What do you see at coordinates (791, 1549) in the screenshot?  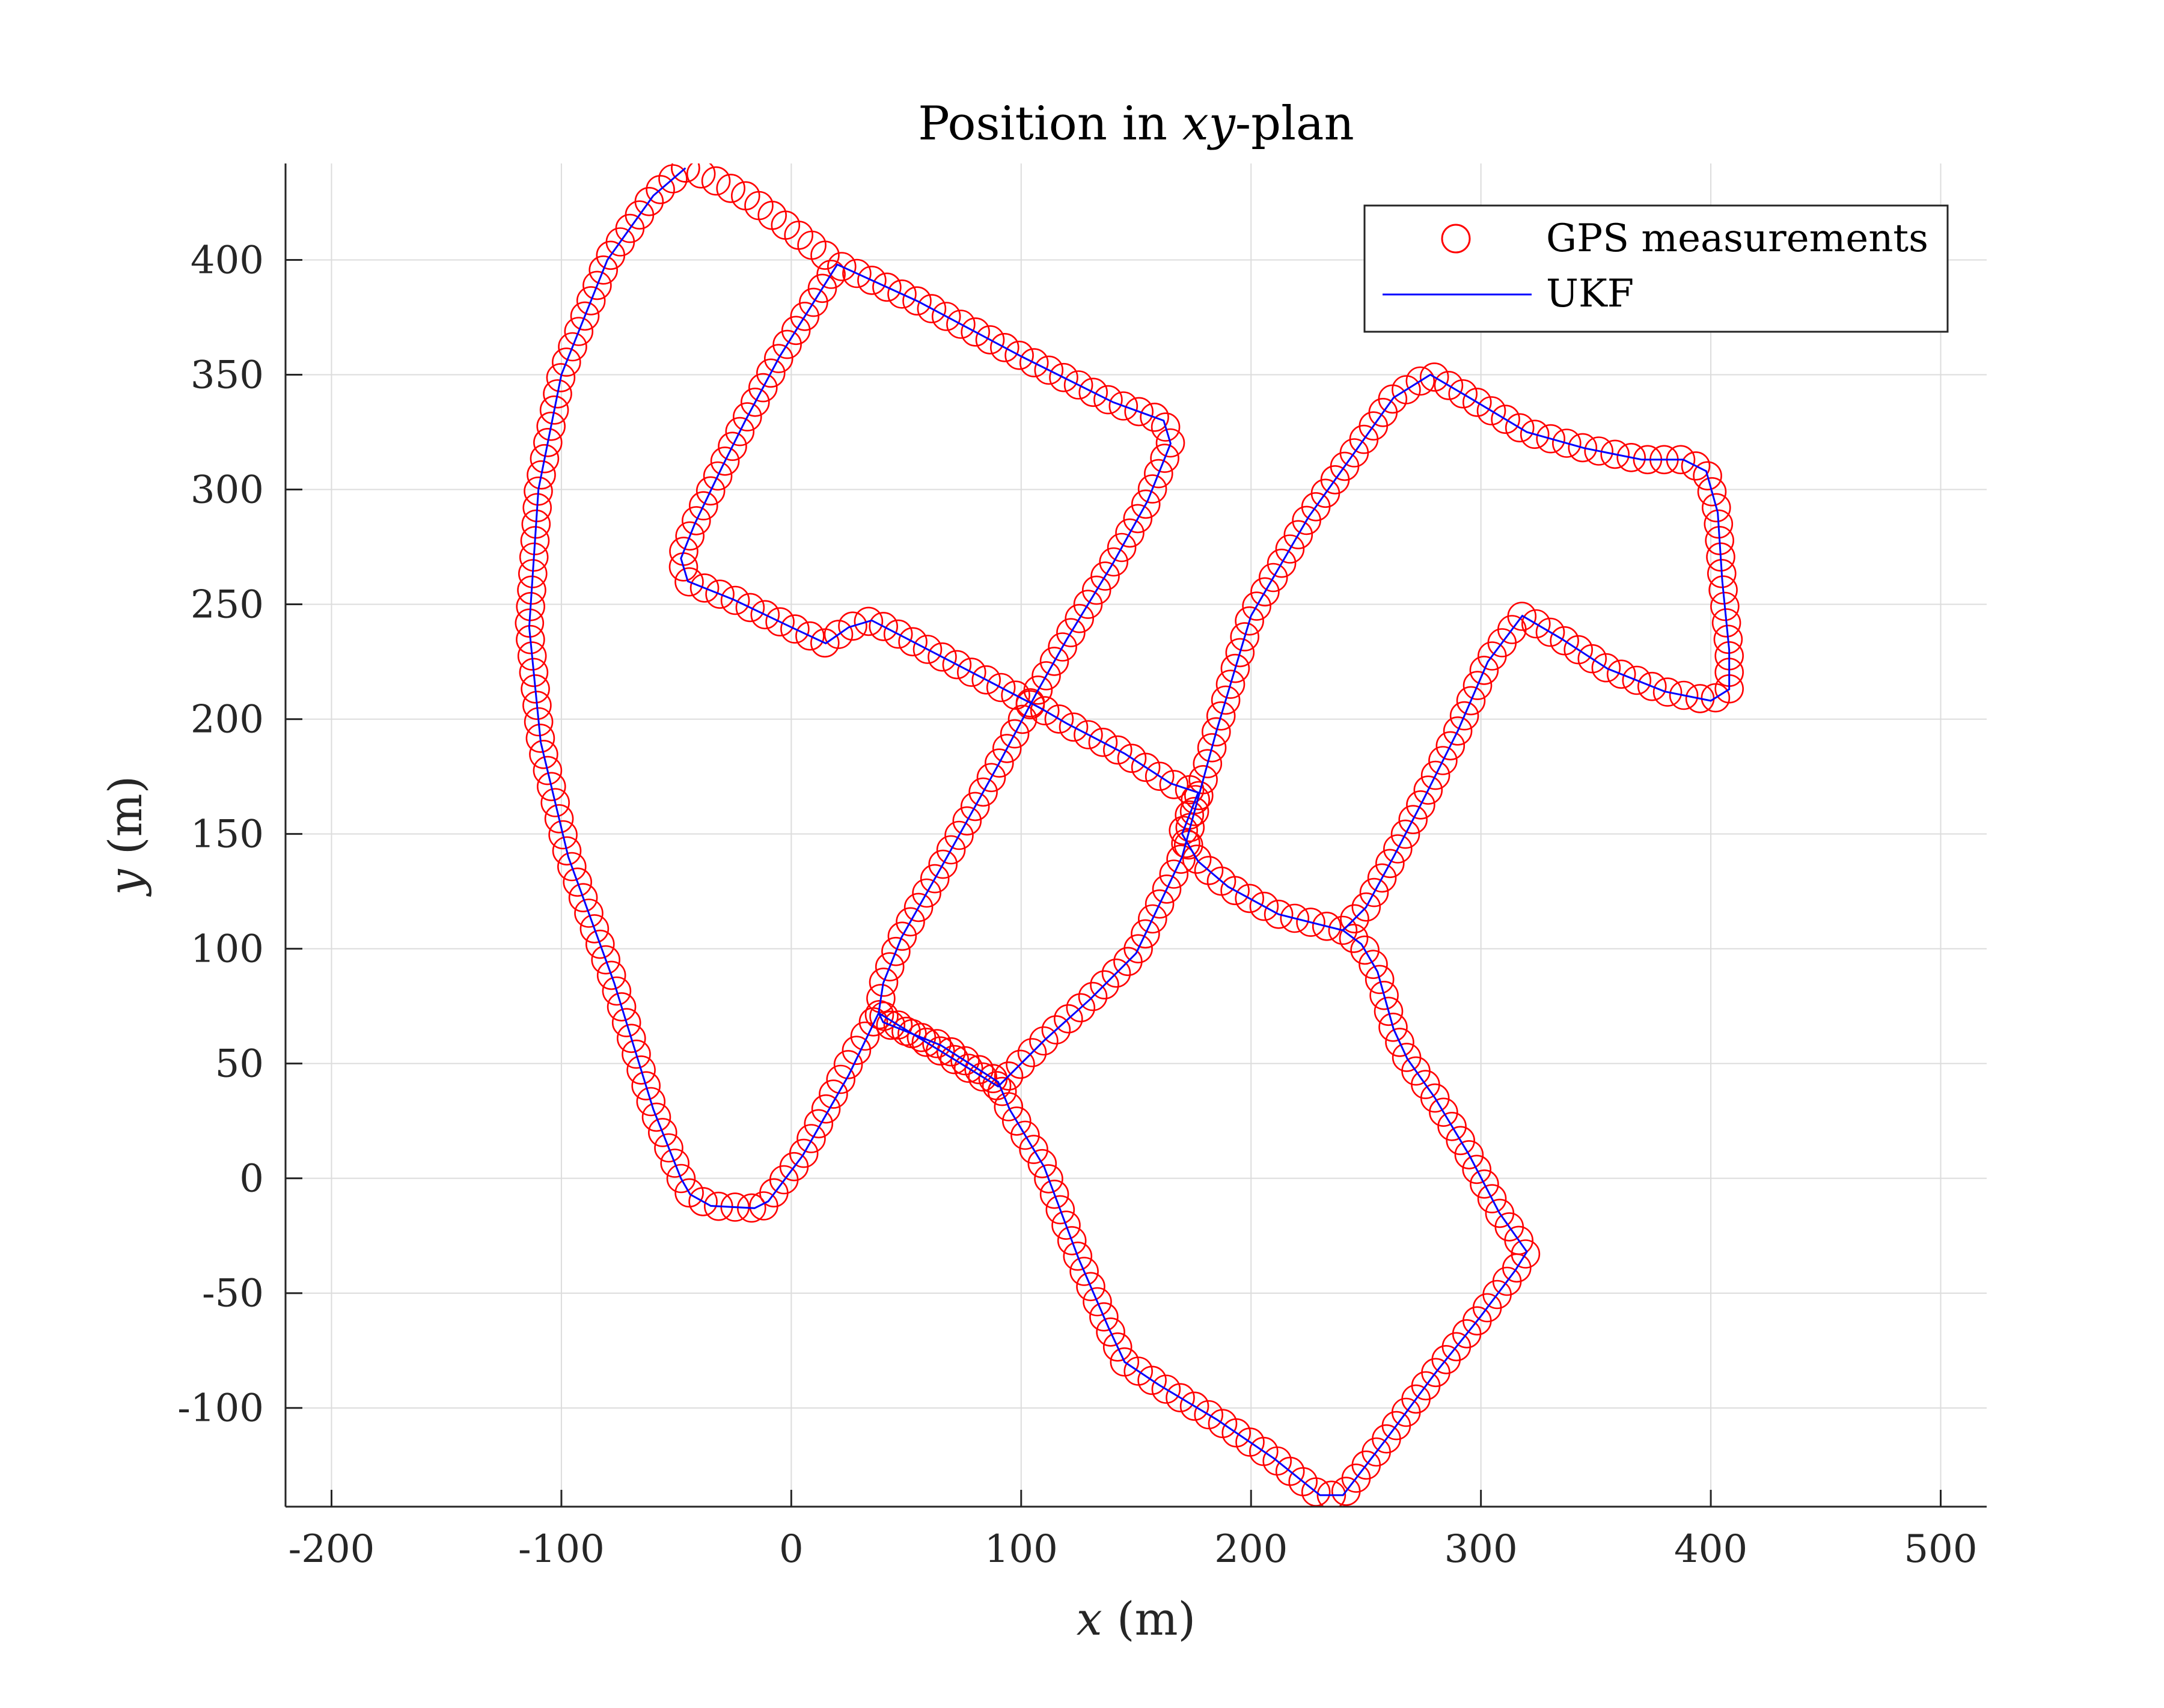 I see `x-tick-label: 0` at bounding box center [791, 1549].